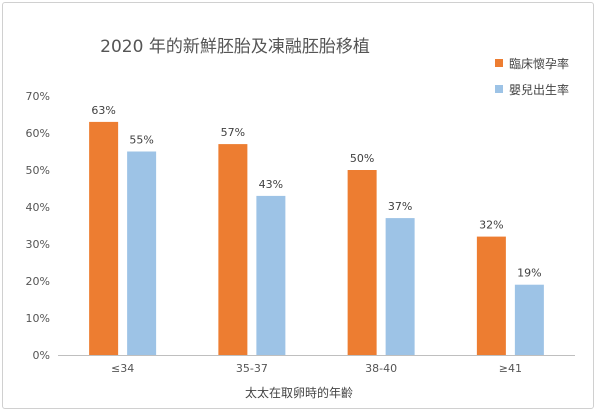 This screenshot has width=598, height=413. Describe the element at coordinates (38, 96) in the screenshot. I see `y-tick-label: 70%` at that location.